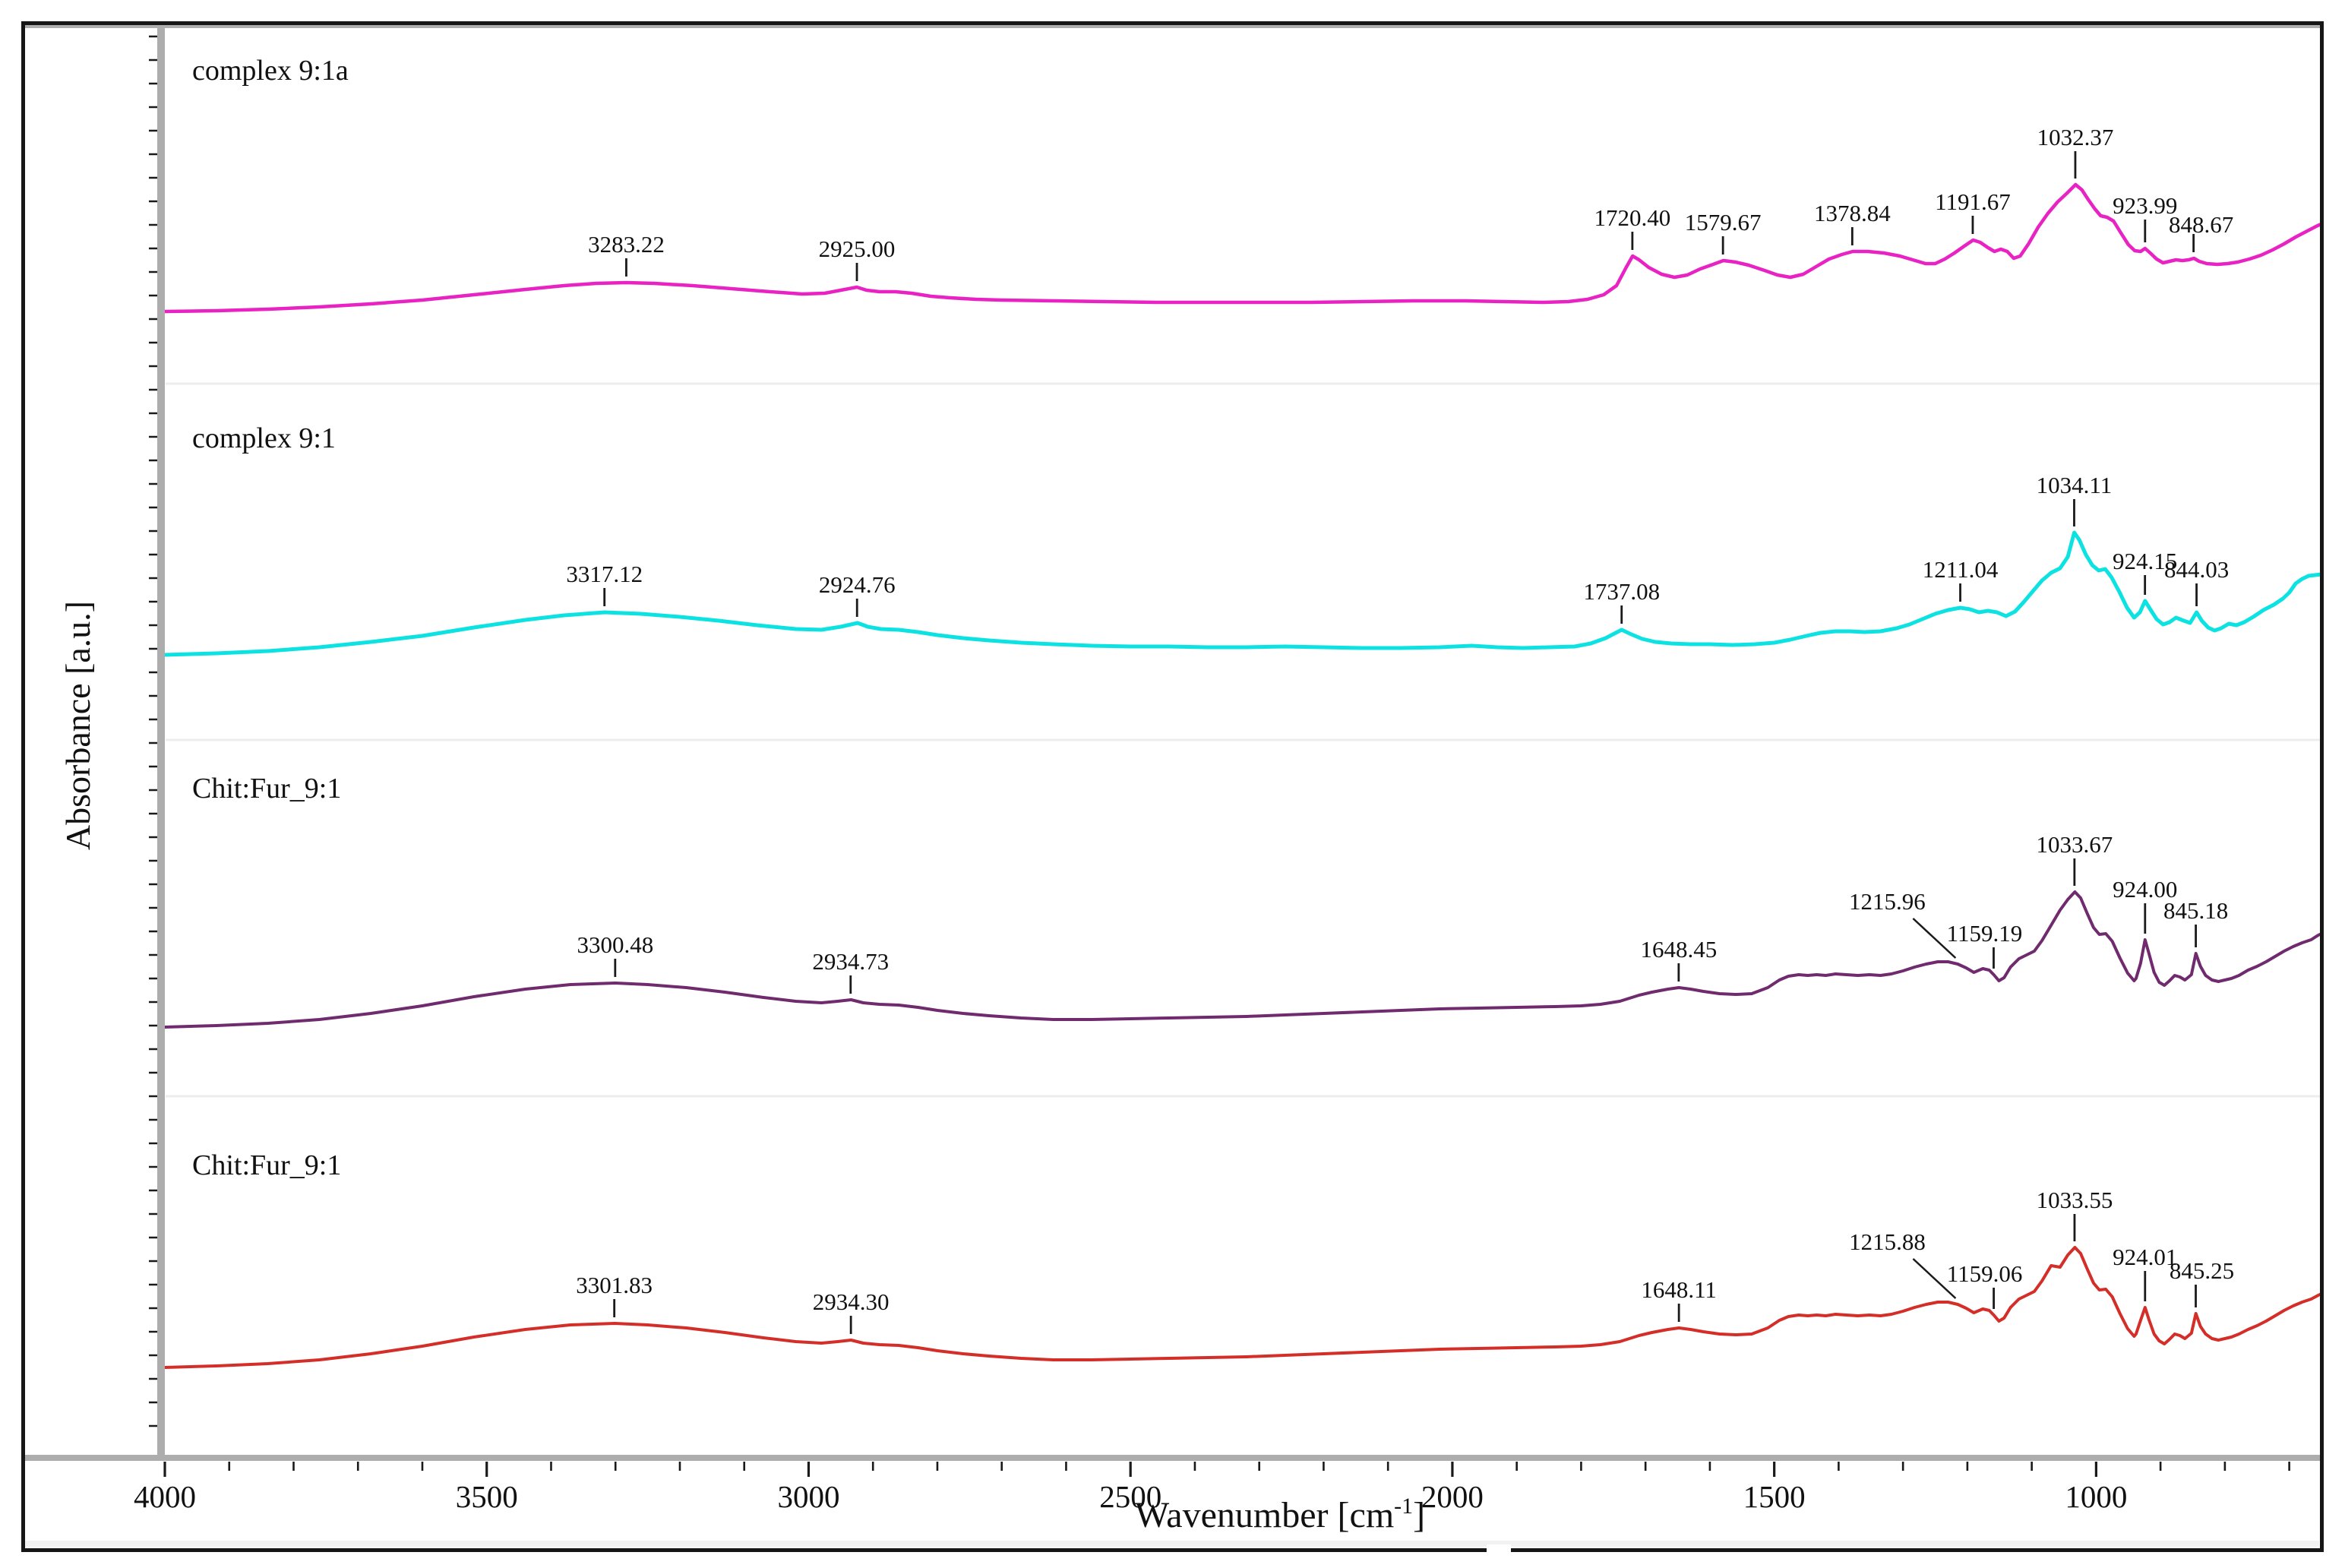 The width and height of the screenshot is (2345, 1568). Describe the element at coordinates (1973, 201) in the screenshot. I see `peak-label: 1191.67` at that location.